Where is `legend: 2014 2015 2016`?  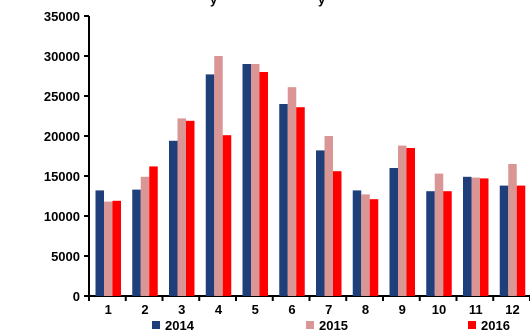
legend: 2014 2015 2016 is located at coordinates (331, 324).